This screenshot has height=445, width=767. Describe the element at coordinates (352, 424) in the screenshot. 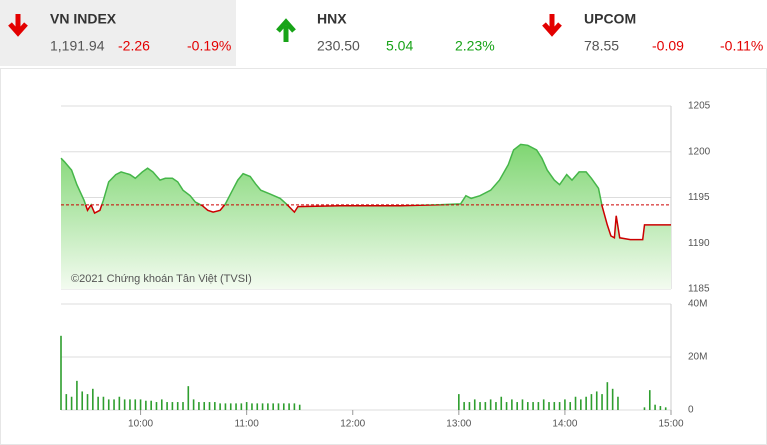

I see `x-tick-label: 12:00` at that location.